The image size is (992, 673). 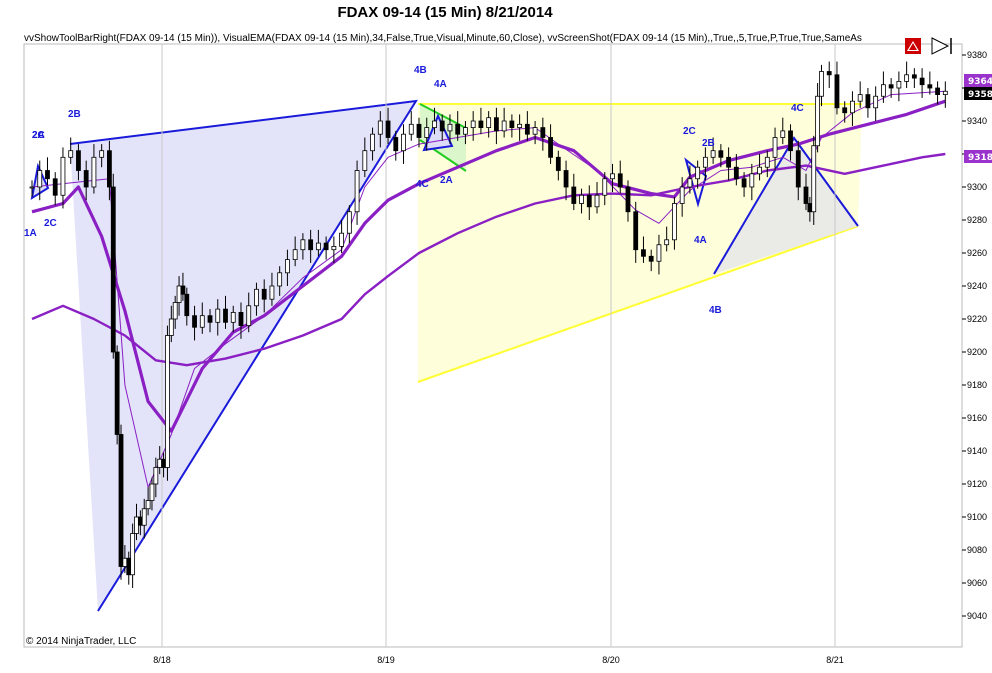 I want to click on price-badge, so click(x=978, y=93).